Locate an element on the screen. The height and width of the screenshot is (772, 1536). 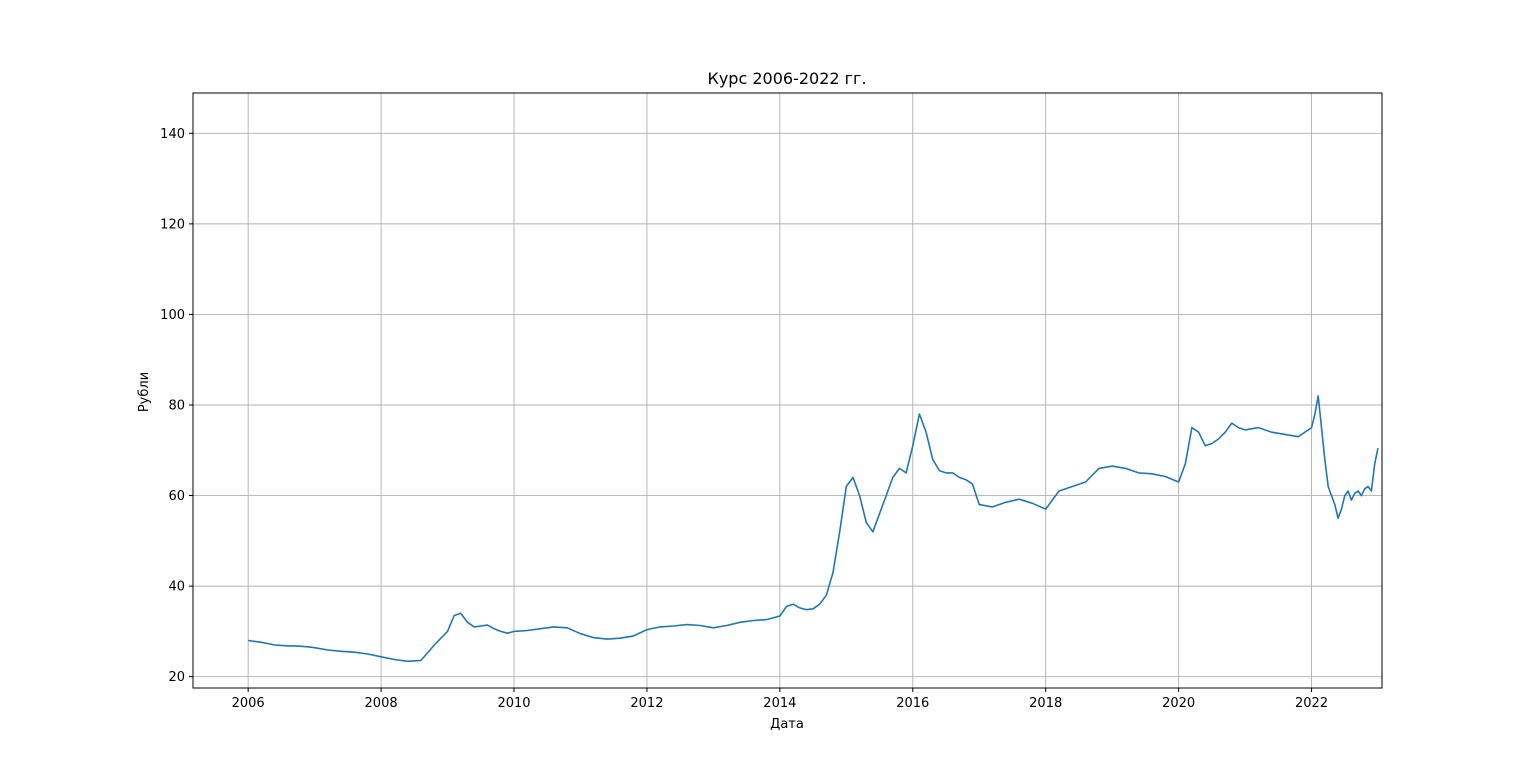
y-tick-label: 80 is located at coordinates (176, 405).